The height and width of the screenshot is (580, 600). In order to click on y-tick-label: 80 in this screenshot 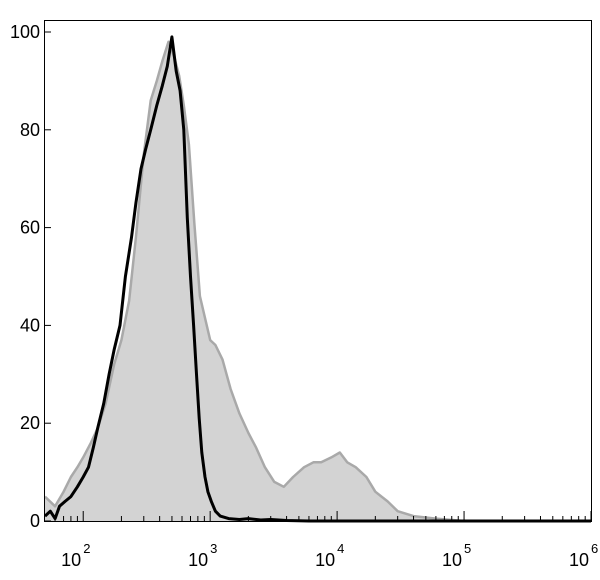, I will do `click(30, 130)`.